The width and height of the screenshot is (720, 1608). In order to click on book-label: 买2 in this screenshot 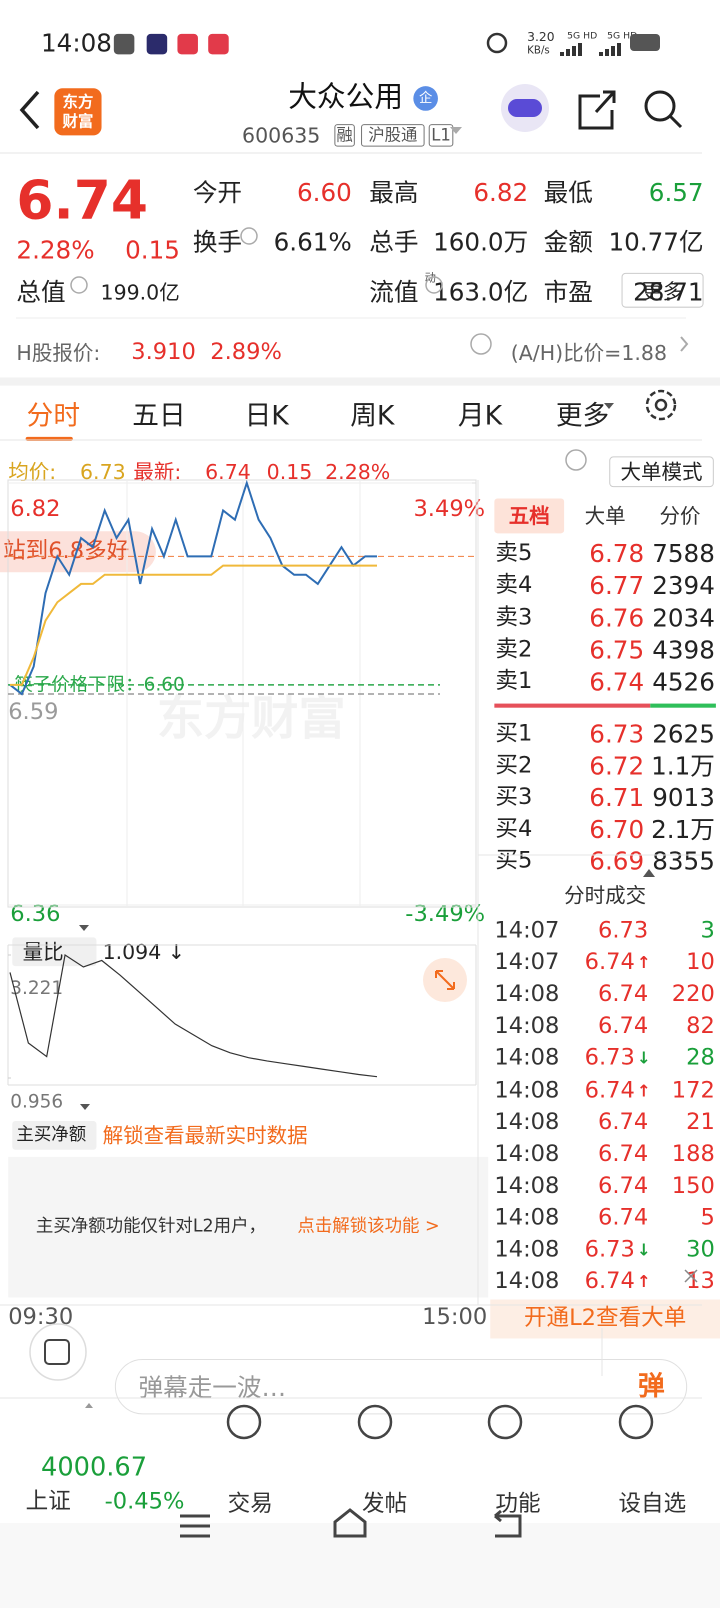, I will do `click(514, 765)`.